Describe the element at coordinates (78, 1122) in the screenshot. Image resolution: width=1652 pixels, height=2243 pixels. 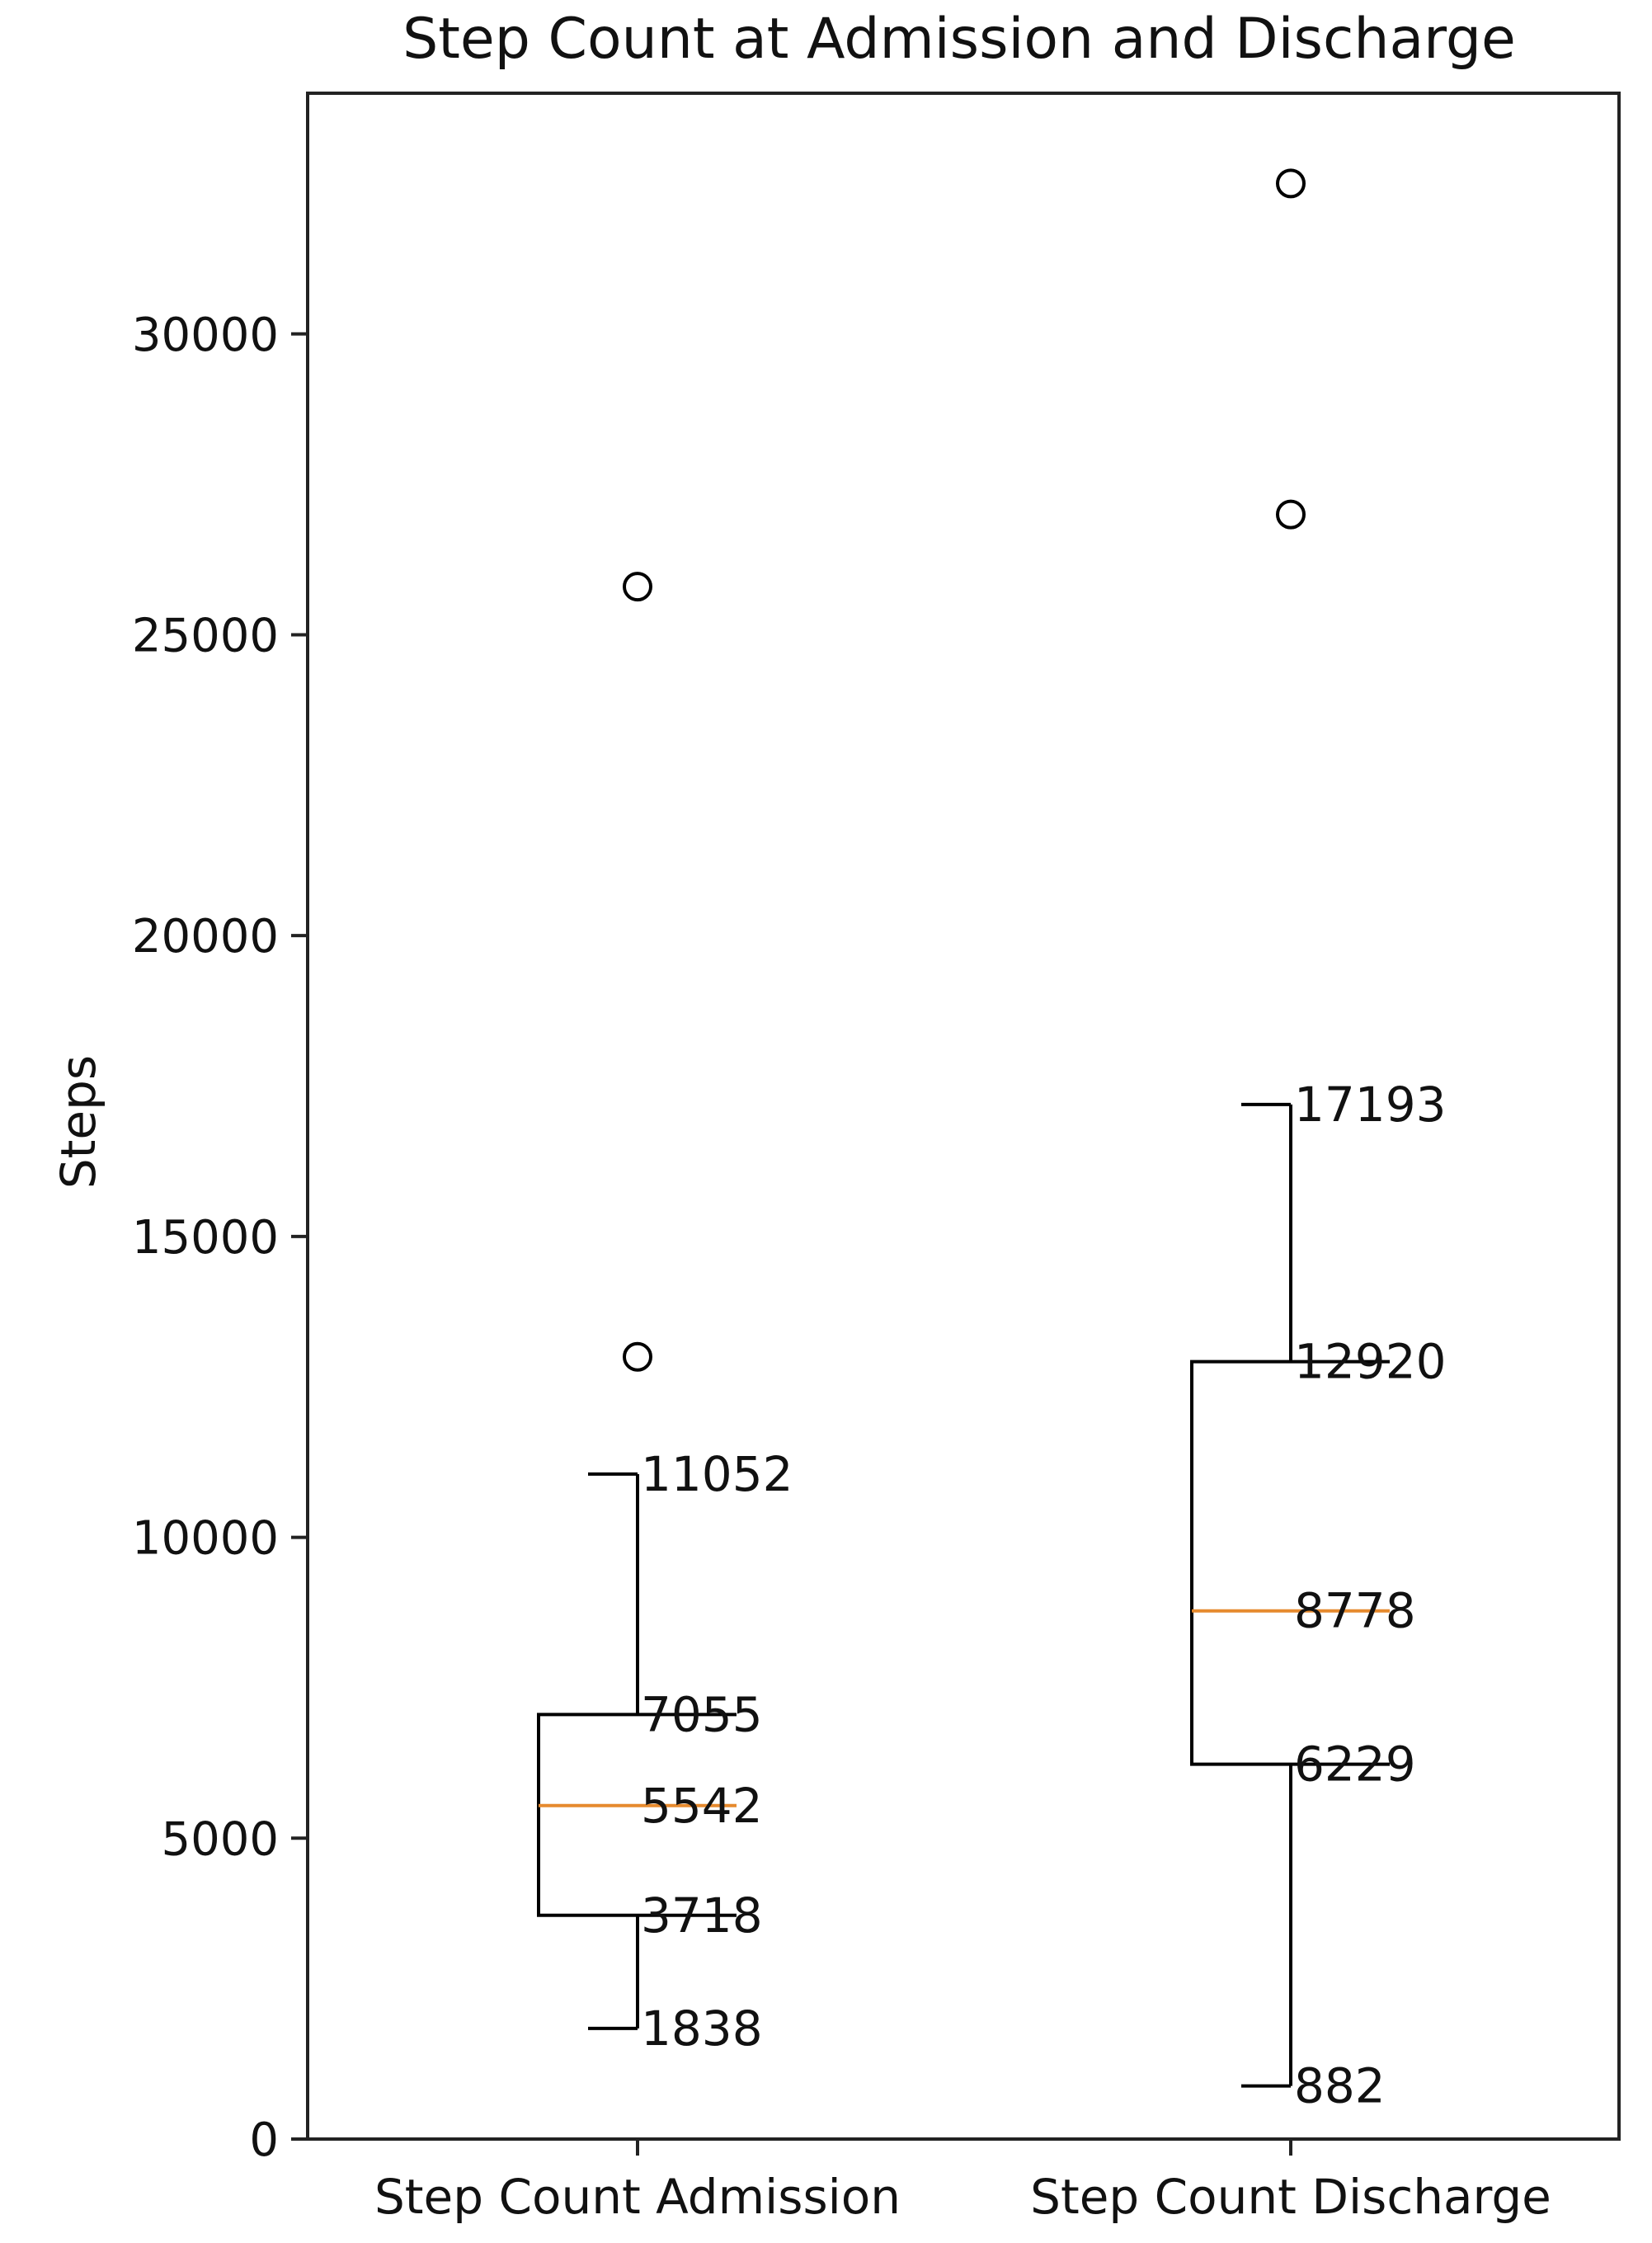
I see `y-axis-label: Steps` at that location.